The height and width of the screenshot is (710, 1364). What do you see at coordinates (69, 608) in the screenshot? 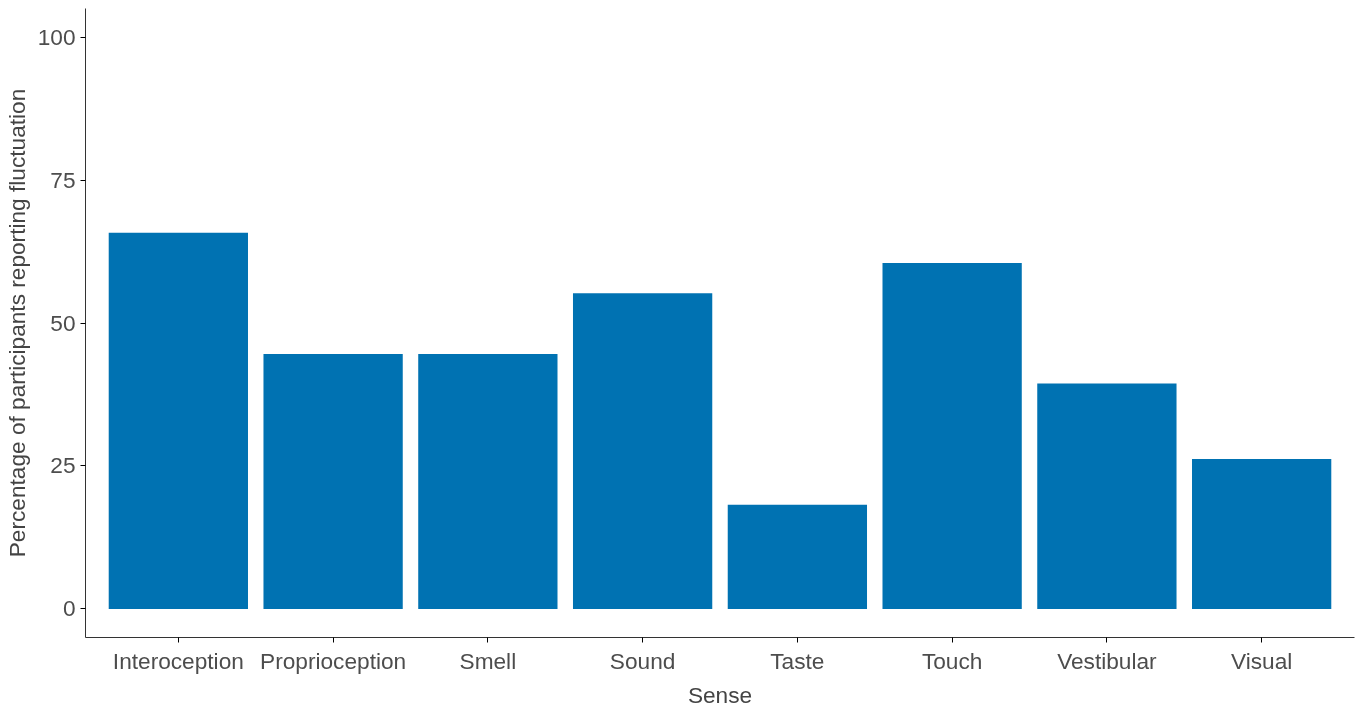
I see `y-tick-label: 0` at bounding box center [69, 608].